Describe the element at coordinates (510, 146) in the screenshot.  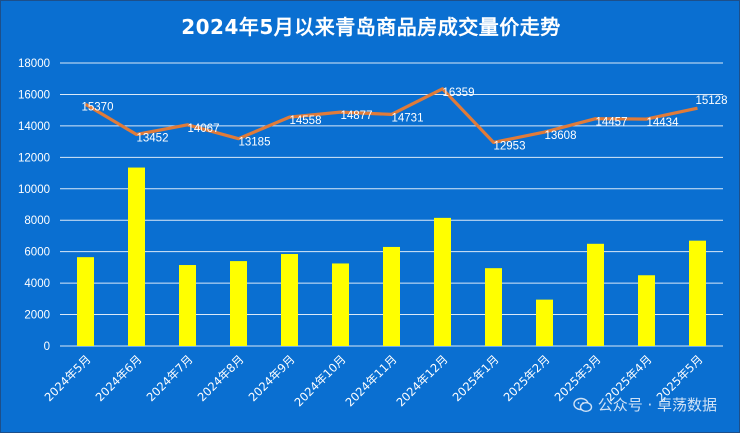
I see `price-data-label: 12953` at that location.